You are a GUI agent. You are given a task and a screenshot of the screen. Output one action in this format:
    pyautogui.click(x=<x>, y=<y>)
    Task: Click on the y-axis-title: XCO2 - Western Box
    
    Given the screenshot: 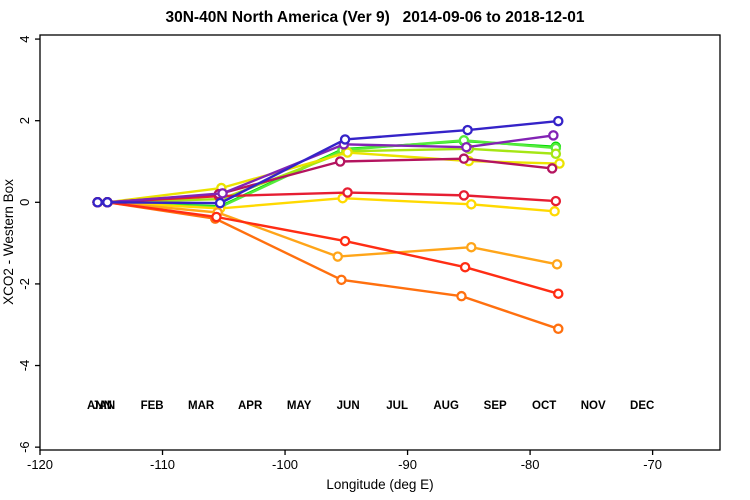 What is the action you would take?
    pyautogui.click(x=8, y=242)
    